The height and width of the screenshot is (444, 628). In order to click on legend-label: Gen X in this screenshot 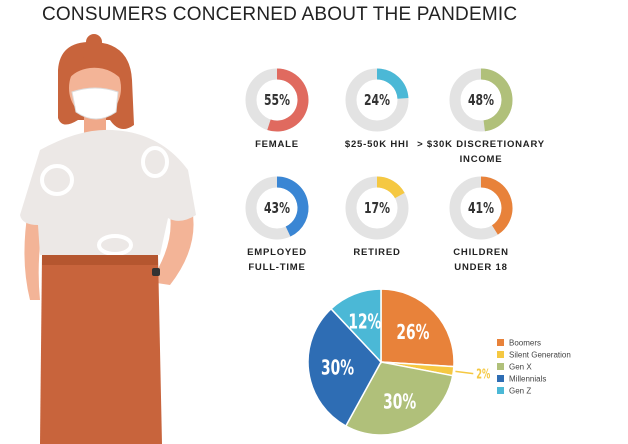, I will do `click(520, 367)`.